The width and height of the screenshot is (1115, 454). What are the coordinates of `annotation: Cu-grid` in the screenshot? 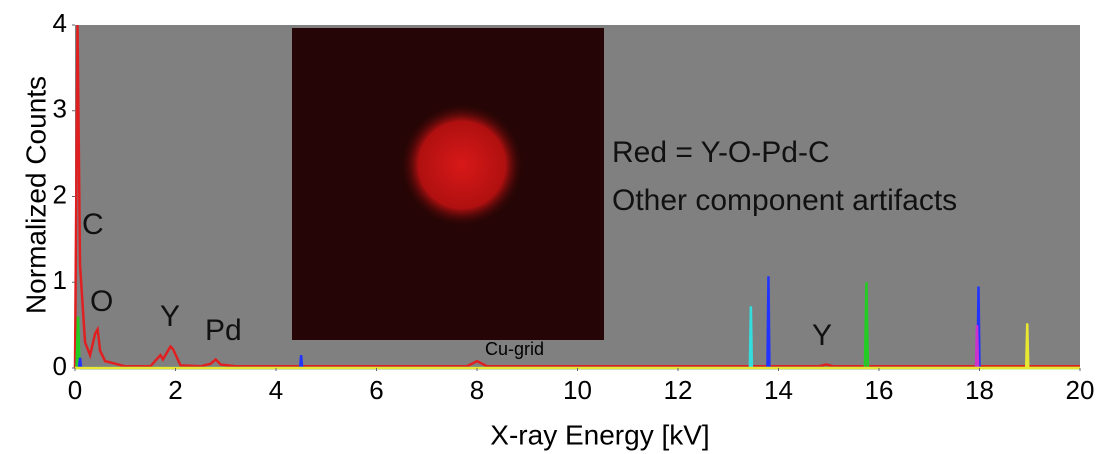 It's located at (514, 349).